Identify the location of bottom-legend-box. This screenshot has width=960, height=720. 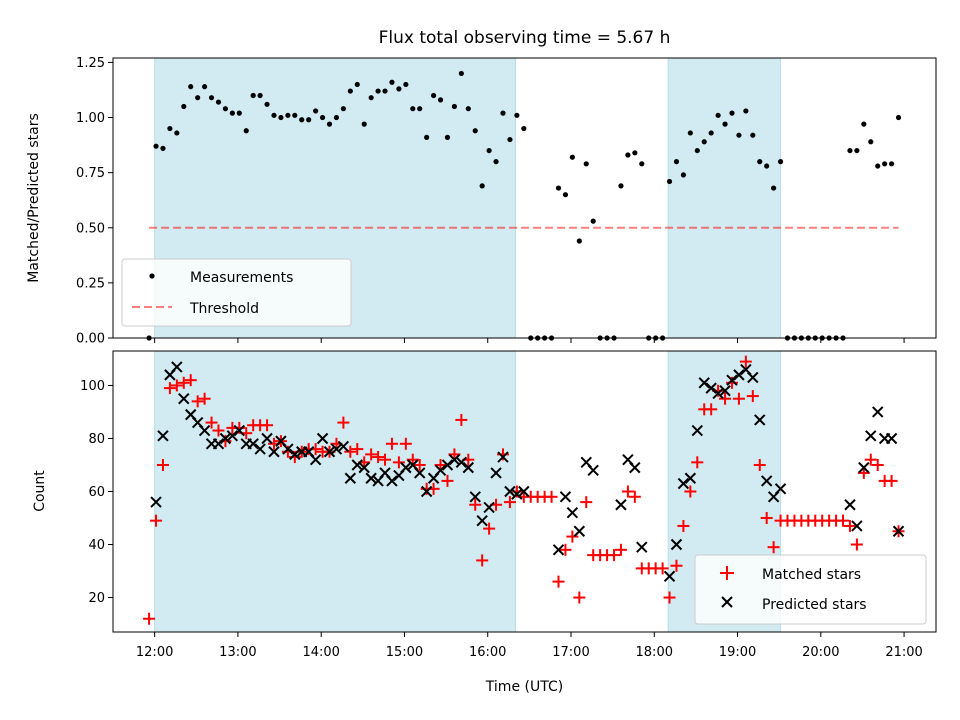
(810, 589).